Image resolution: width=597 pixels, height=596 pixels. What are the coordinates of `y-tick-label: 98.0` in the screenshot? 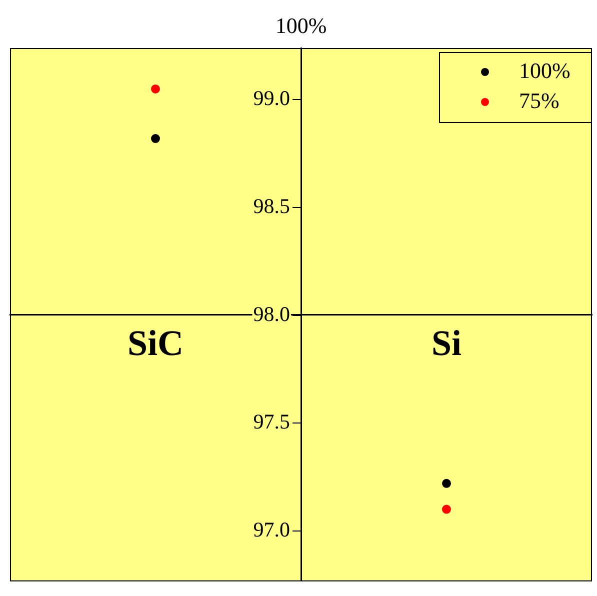 It's located at (271, 314).